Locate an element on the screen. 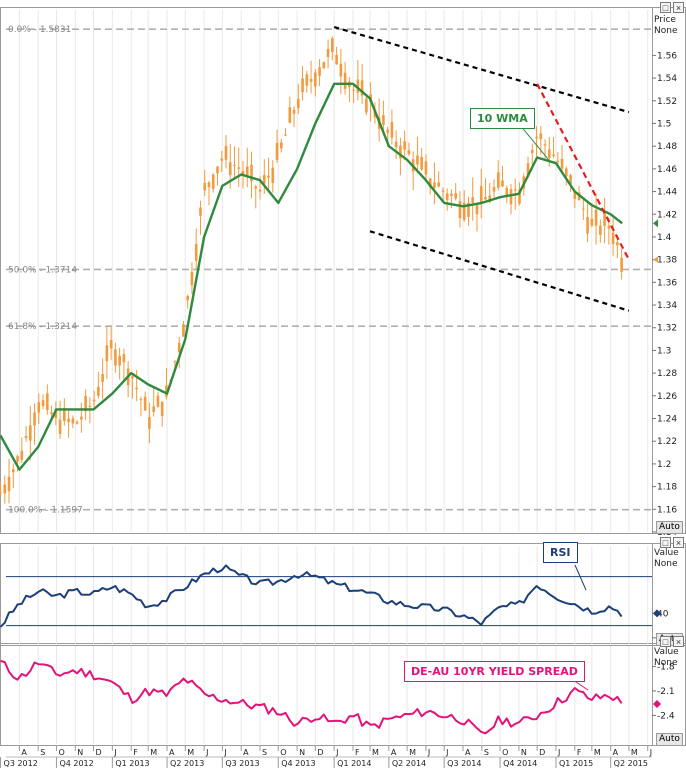 This screenshot has height=773, width=686. red-trendline is located at coordinates (583, 172).